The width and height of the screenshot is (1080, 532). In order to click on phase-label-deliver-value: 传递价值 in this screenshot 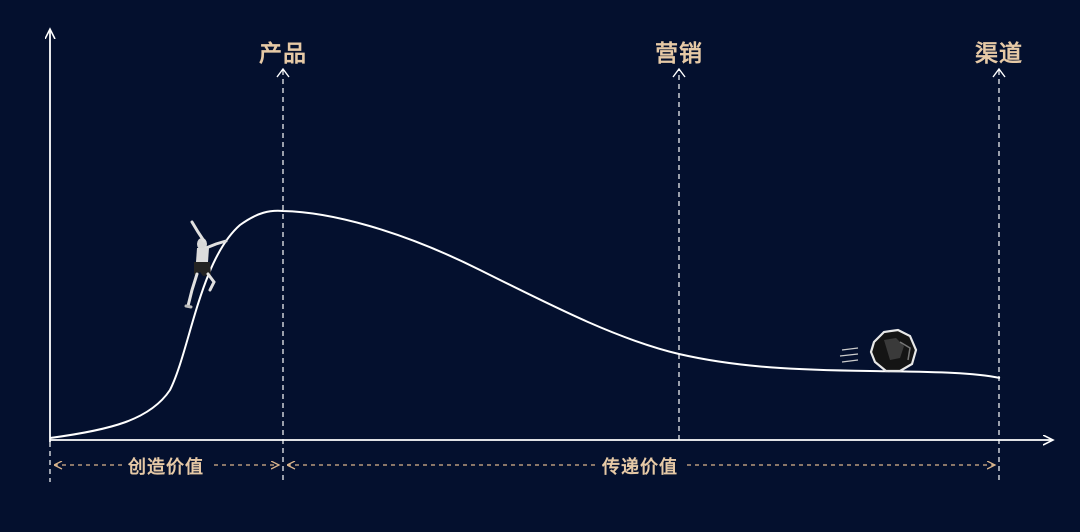, I will do `click(640, 466)`.